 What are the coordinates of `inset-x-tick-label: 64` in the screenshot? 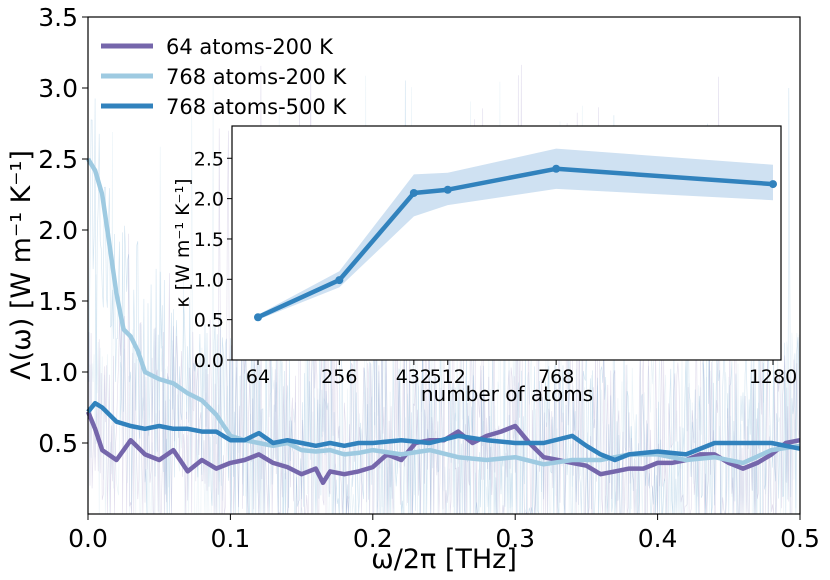 It's located at (258, 377).